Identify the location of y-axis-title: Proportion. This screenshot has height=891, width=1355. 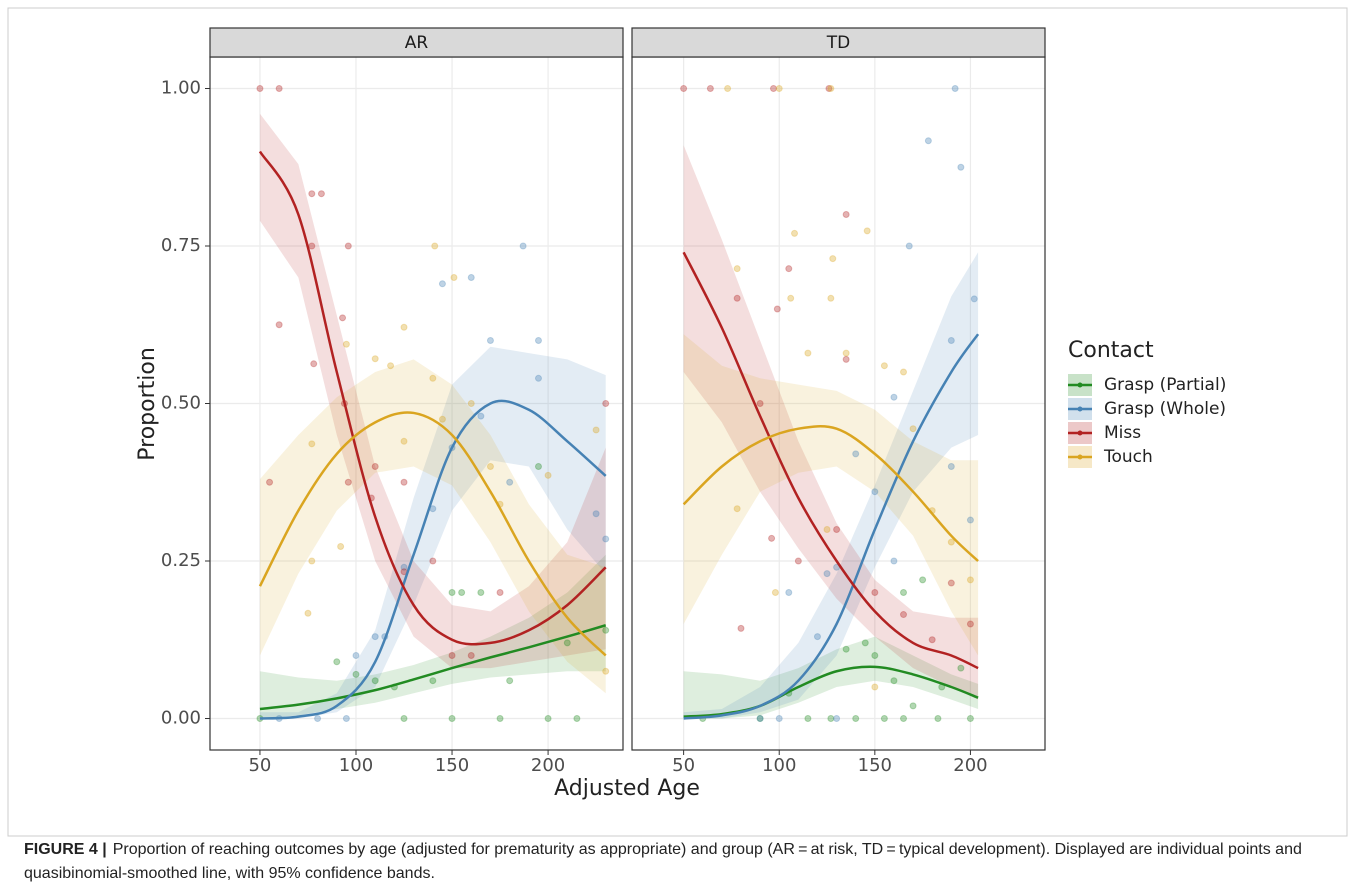
(147, 404).